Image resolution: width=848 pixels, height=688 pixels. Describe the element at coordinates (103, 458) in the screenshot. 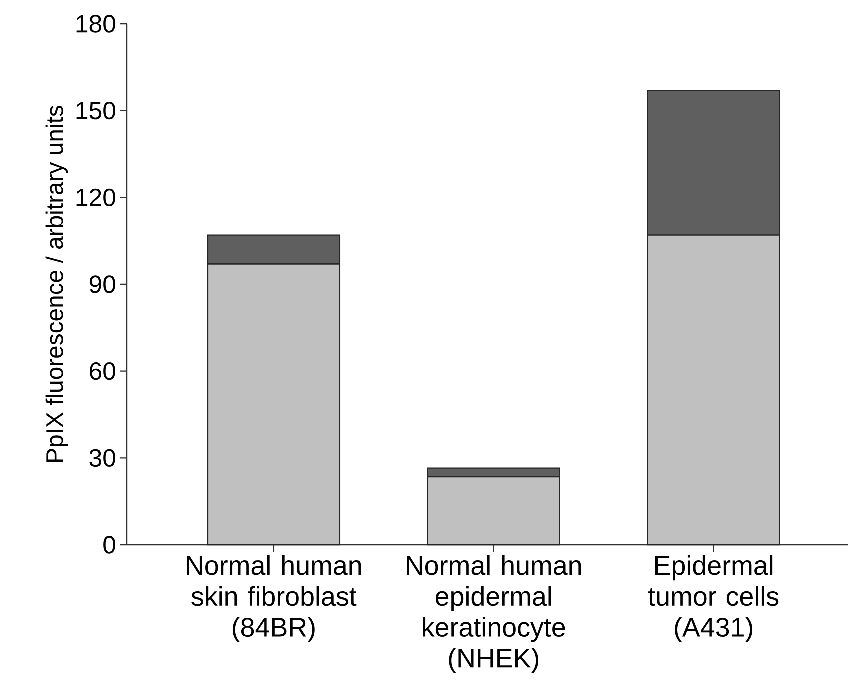

I see `y-tick-label: 30` at that location.